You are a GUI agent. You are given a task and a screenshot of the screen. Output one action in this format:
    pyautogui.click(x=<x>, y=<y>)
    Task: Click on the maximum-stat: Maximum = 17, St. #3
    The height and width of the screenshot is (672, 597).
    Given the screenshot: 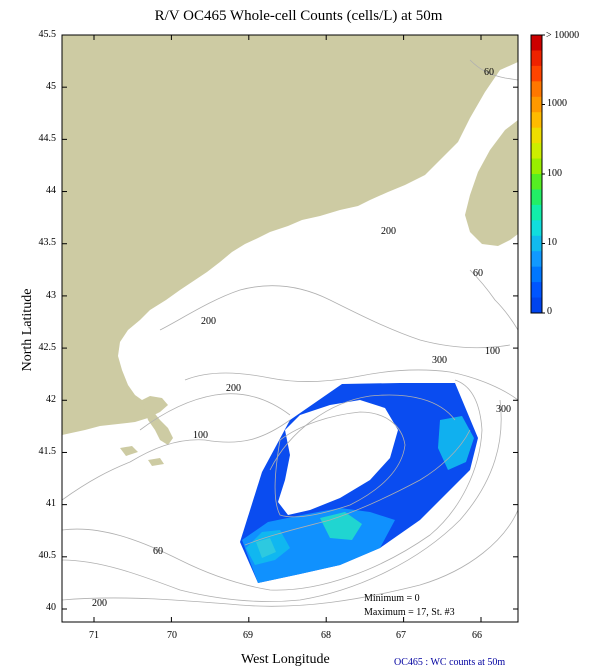 What is the action you would take?
    pyautogui.click(x=409, y=612)
    